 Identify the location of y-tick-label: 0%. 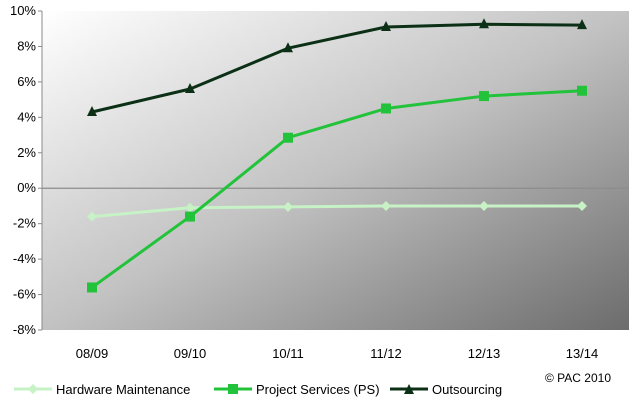
(26, 187).